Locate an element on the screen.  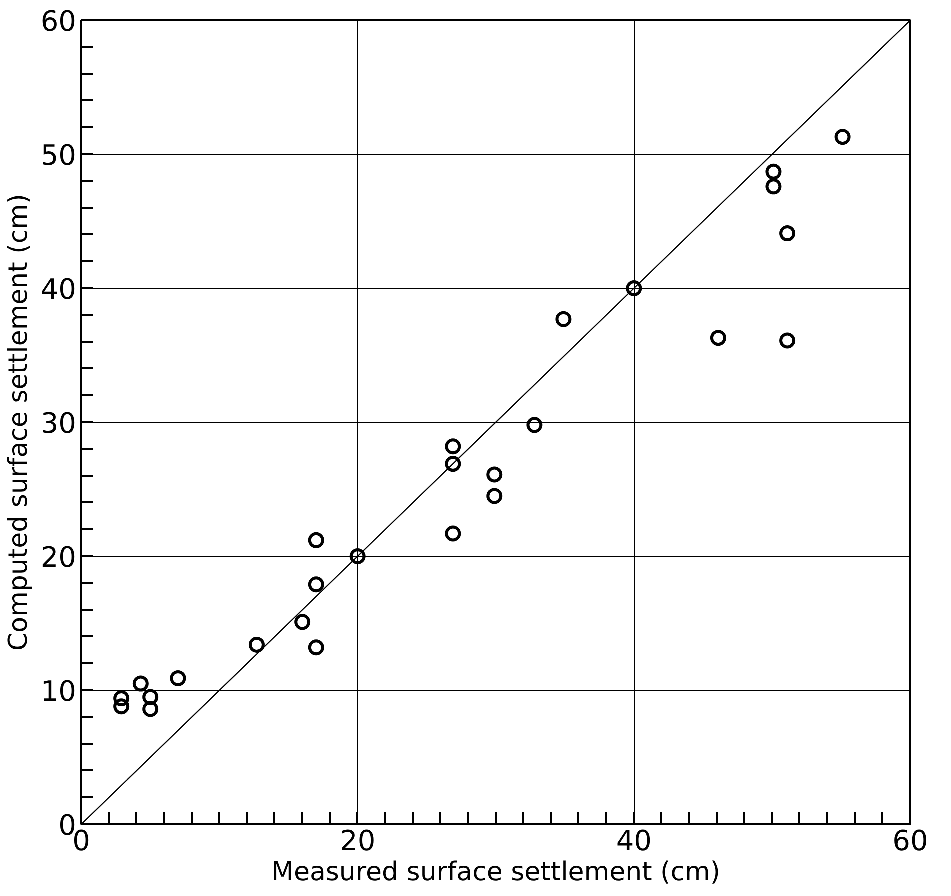
y-tick-label: 30 is located at coordinates (58, 423).